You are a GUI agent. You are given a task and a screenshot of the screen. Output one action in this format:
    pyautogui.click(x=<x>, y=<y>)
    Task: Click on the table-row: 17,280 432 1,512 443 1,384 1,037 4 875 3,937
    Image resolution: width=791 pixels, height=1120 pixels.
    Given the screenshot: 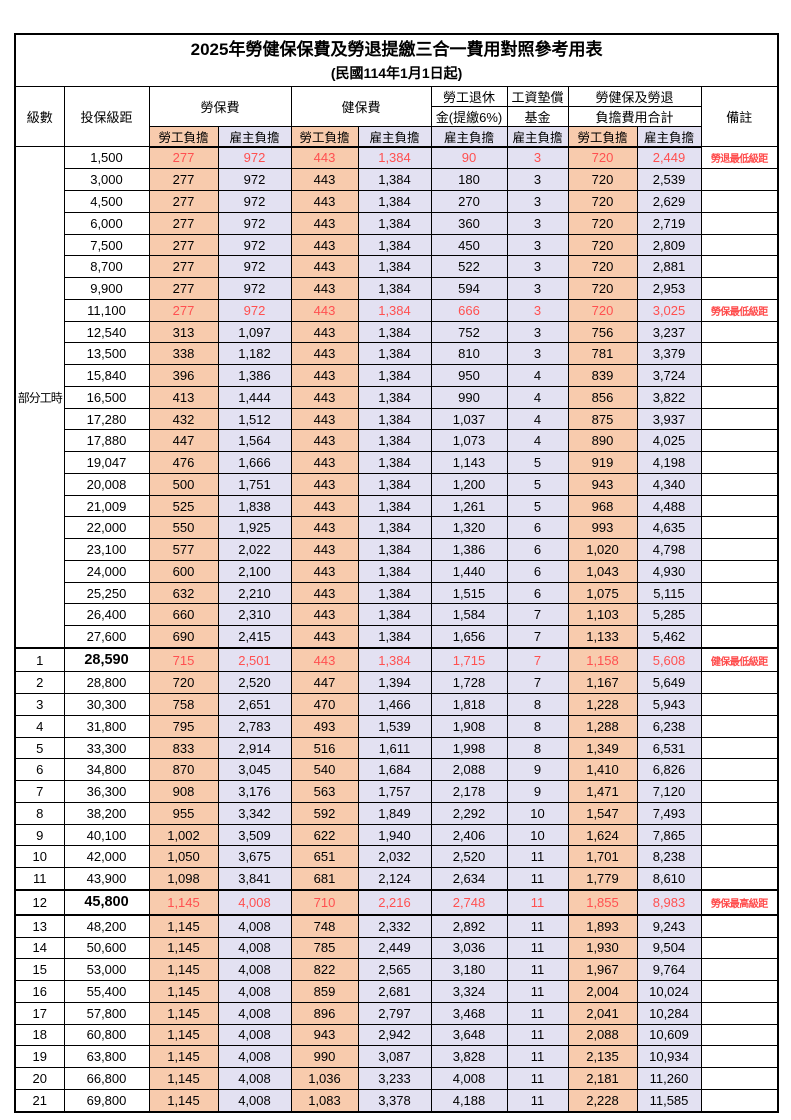 What is the action you would take?
    pyautogui.click(x=397, y=419)
    